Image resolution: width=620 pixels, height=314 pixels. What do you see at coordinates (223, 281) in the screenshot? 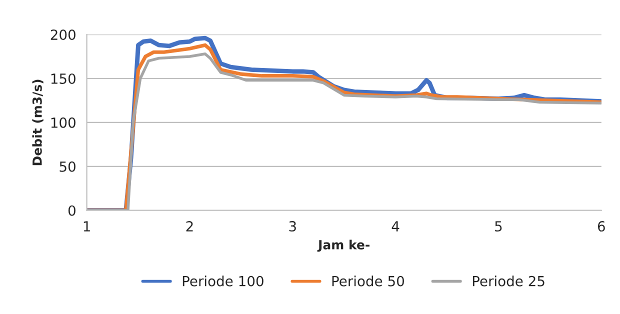
I see `legend-label: Periode 100` at bounding box center [223, 281].